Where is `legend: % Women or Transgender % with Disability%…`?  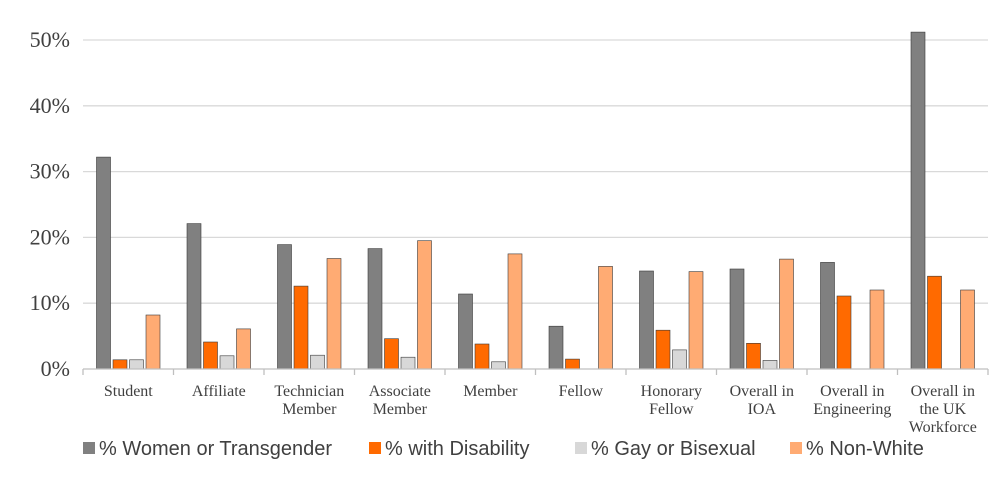 legend: % Women or Transgender % with Disability%… is located at coordinates (503, 449).